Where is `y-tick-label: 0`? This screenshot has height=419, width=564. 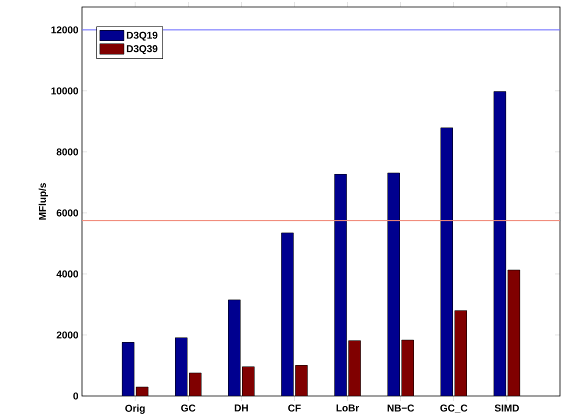 y-tick-label: 0 is located at coordinates (75, 396).